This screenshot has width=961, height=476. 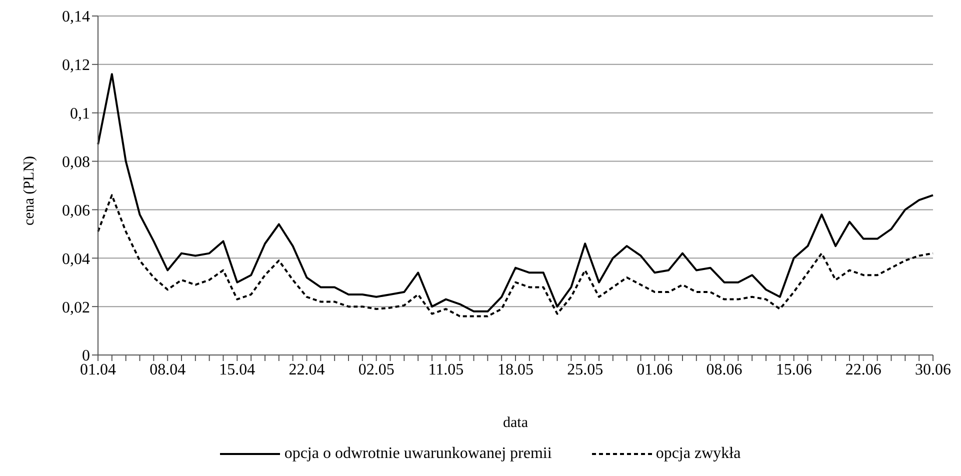 What do you see at coordinates (654, 369) in the screenshot?
I see `x-tick-label: 01.06` at bounding box center [654, 369].